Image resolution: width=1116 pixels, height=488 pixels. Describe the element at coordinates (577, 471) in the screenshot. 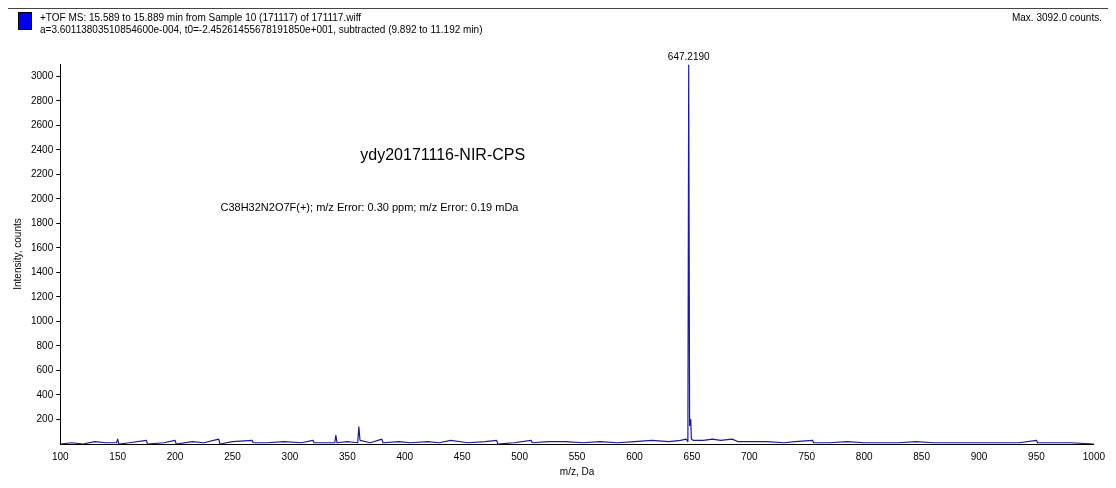

I see `x-axis-title: m/z, Da` at that location.